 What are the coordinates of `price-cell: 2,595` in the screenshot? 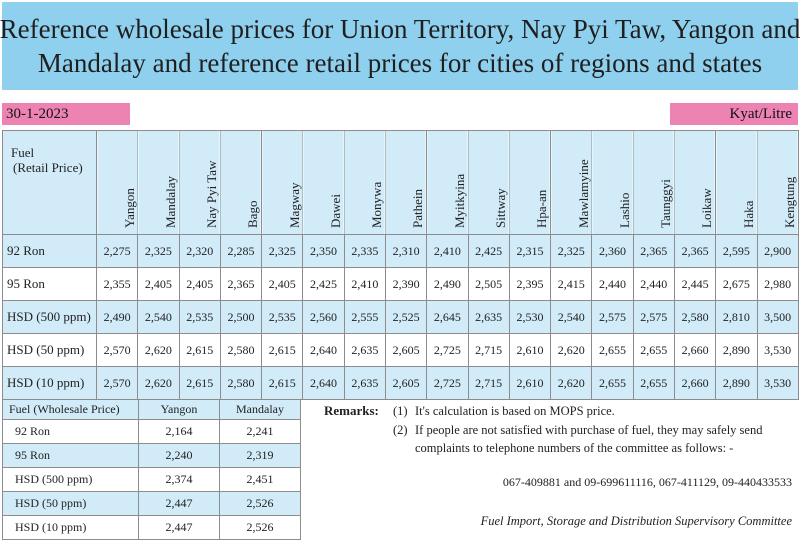 It's located at (736, 251).